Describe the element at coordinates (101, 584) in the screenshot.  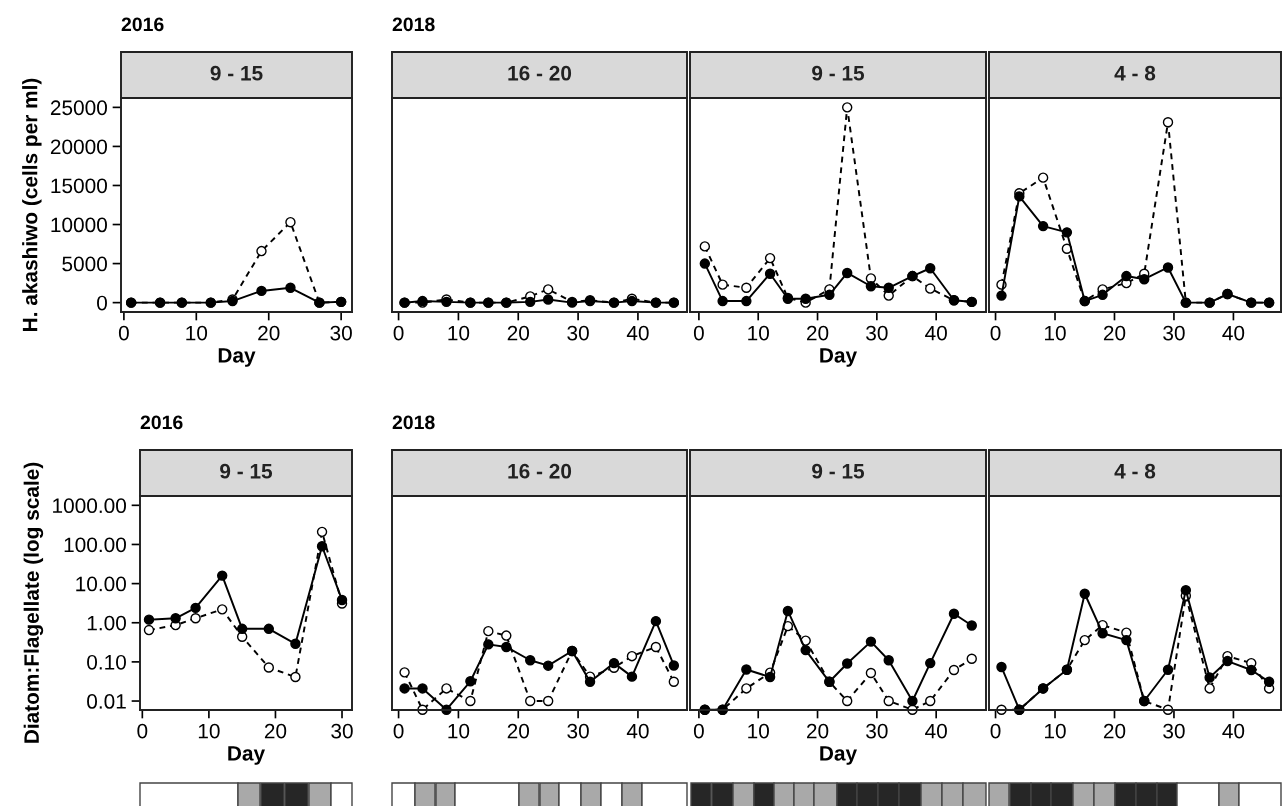
I see `y-tick-label: 10.00` at that location.